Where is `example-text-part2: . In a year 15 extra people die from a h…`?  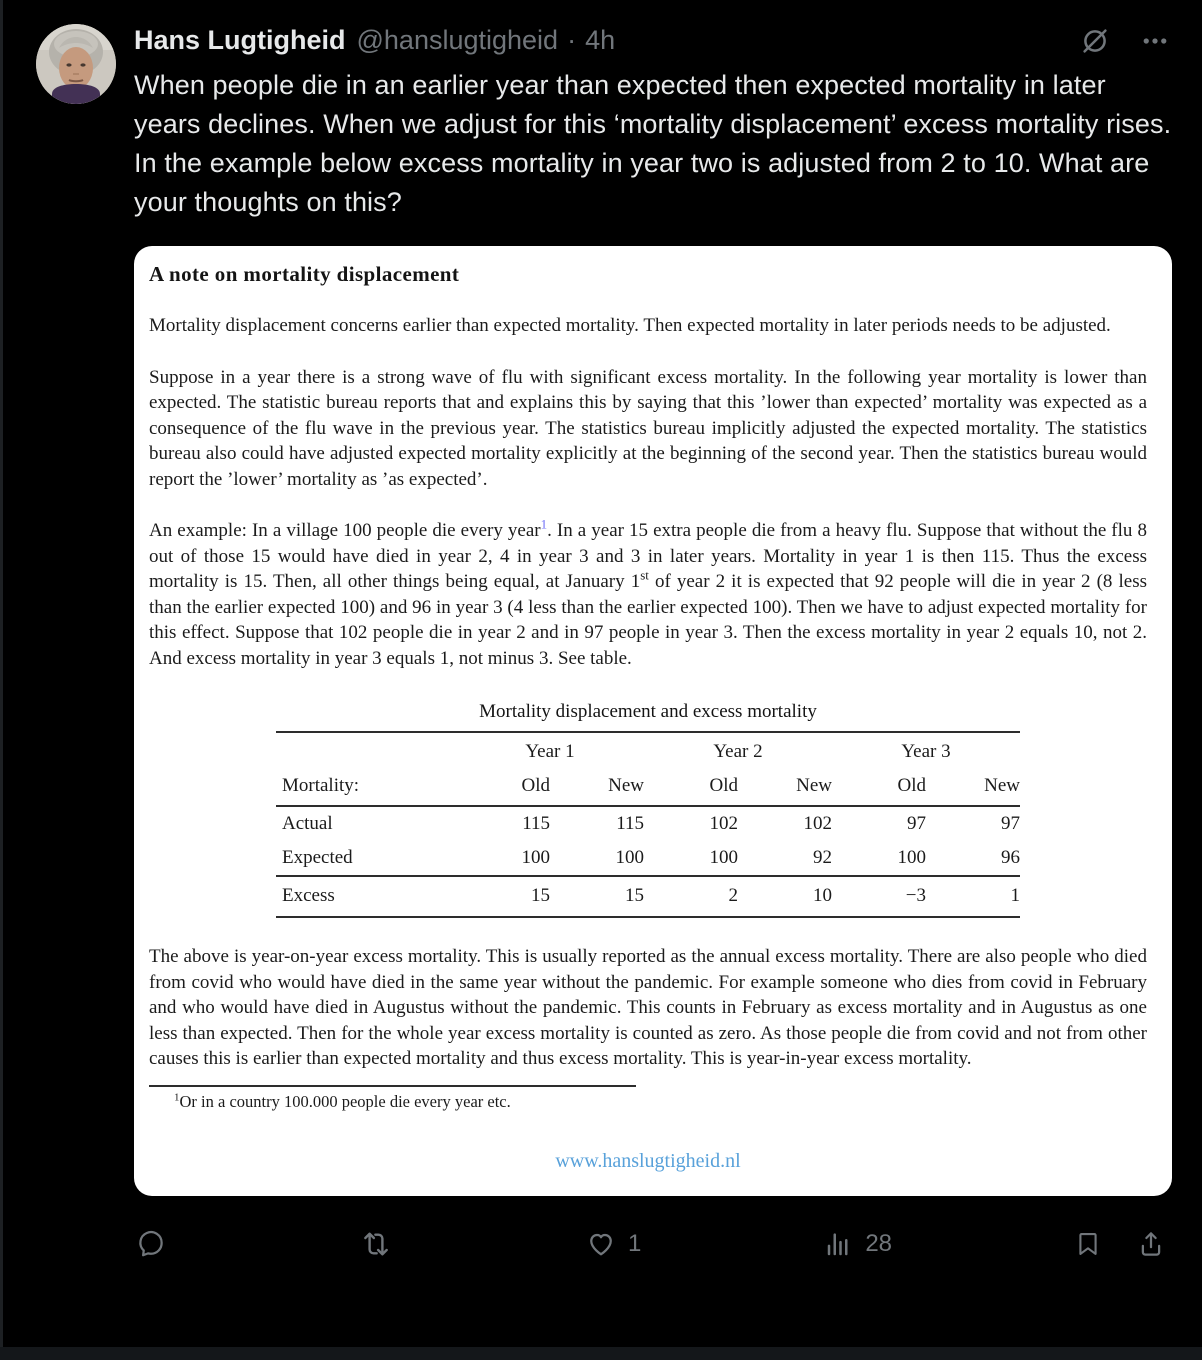
example-text-part2: . In a year 15 extra people die from a h… is located at coordinates (648, 556).